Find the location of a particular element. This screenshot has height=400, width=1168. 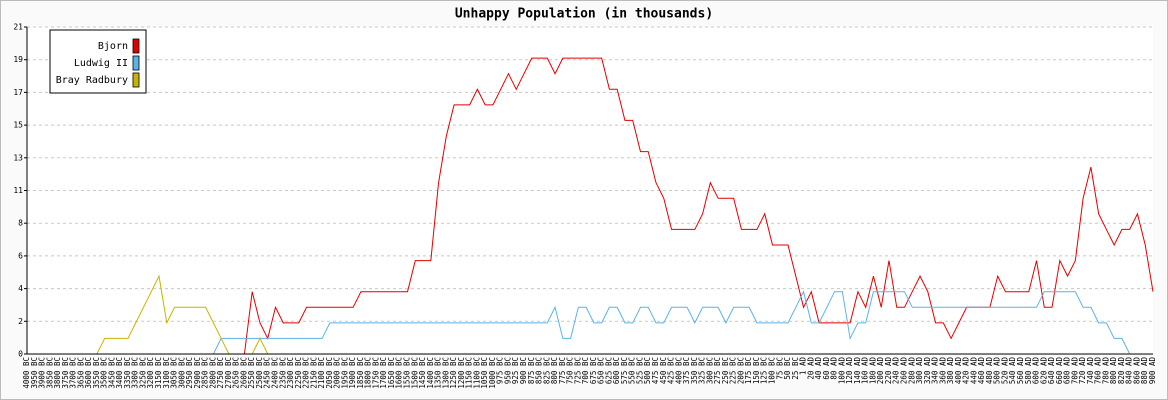

x-tick-label: 200 BC is located at coordinates (740, 370).